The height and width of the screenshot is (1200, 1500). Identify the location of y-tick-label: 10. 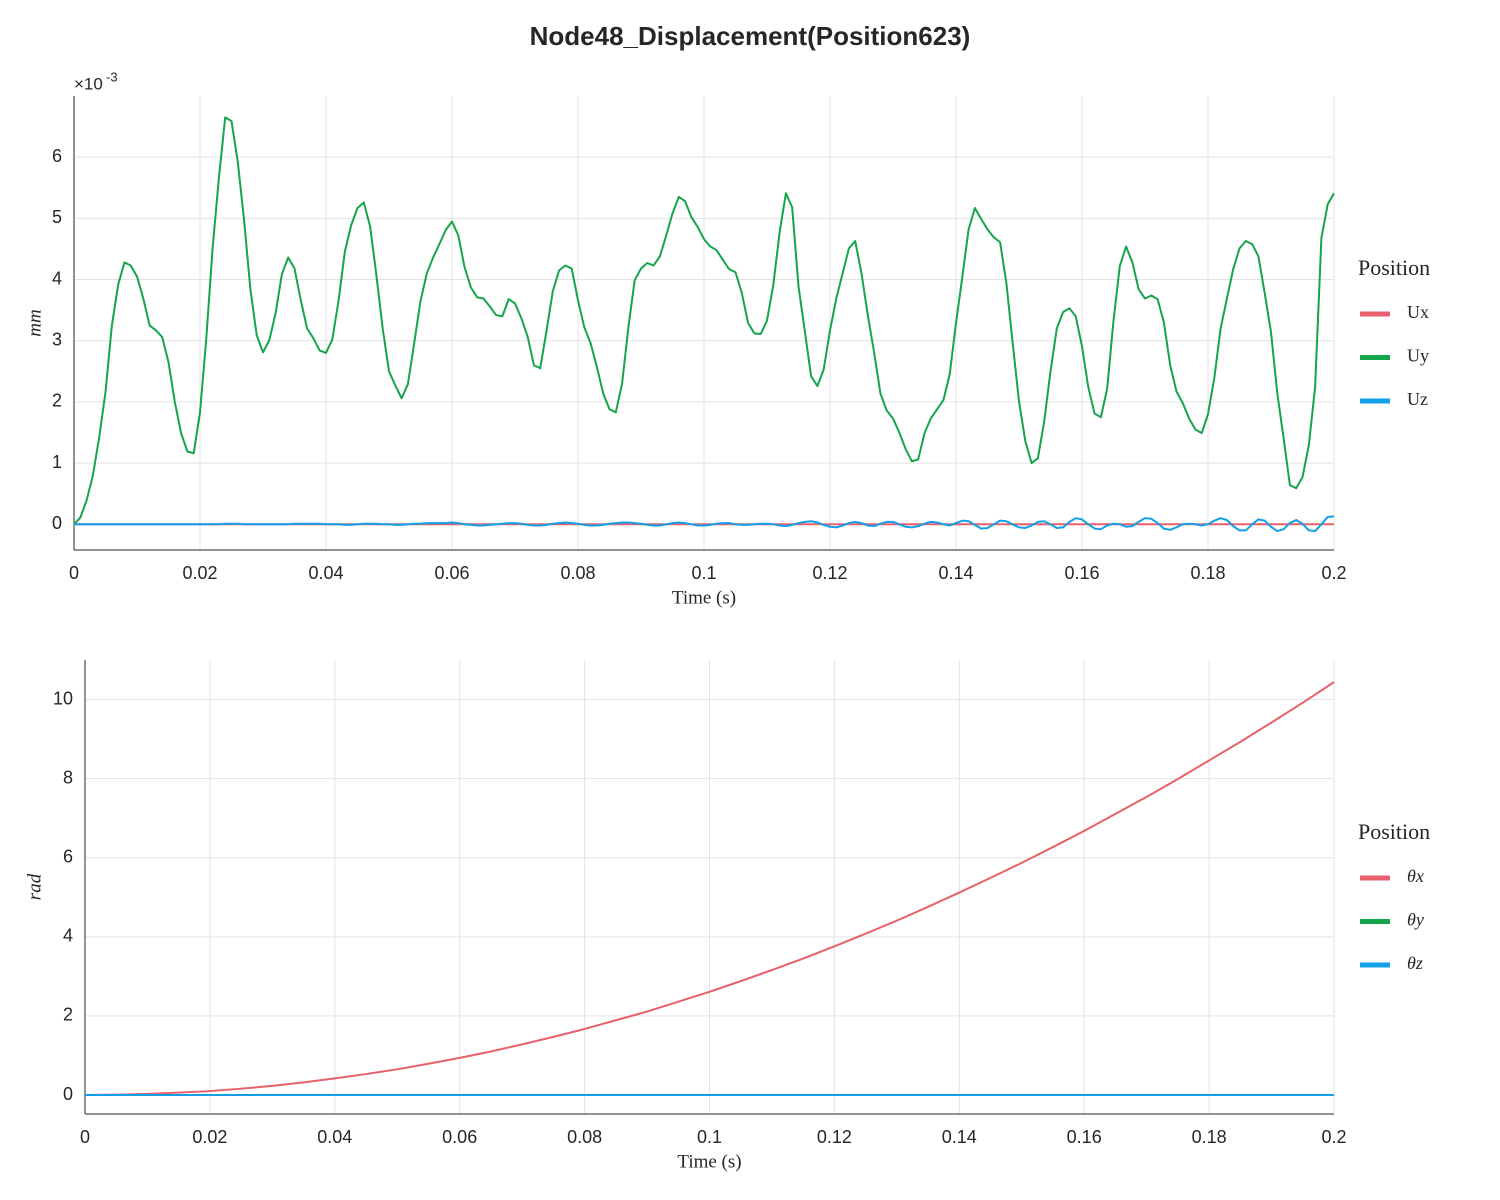
(63, 698).